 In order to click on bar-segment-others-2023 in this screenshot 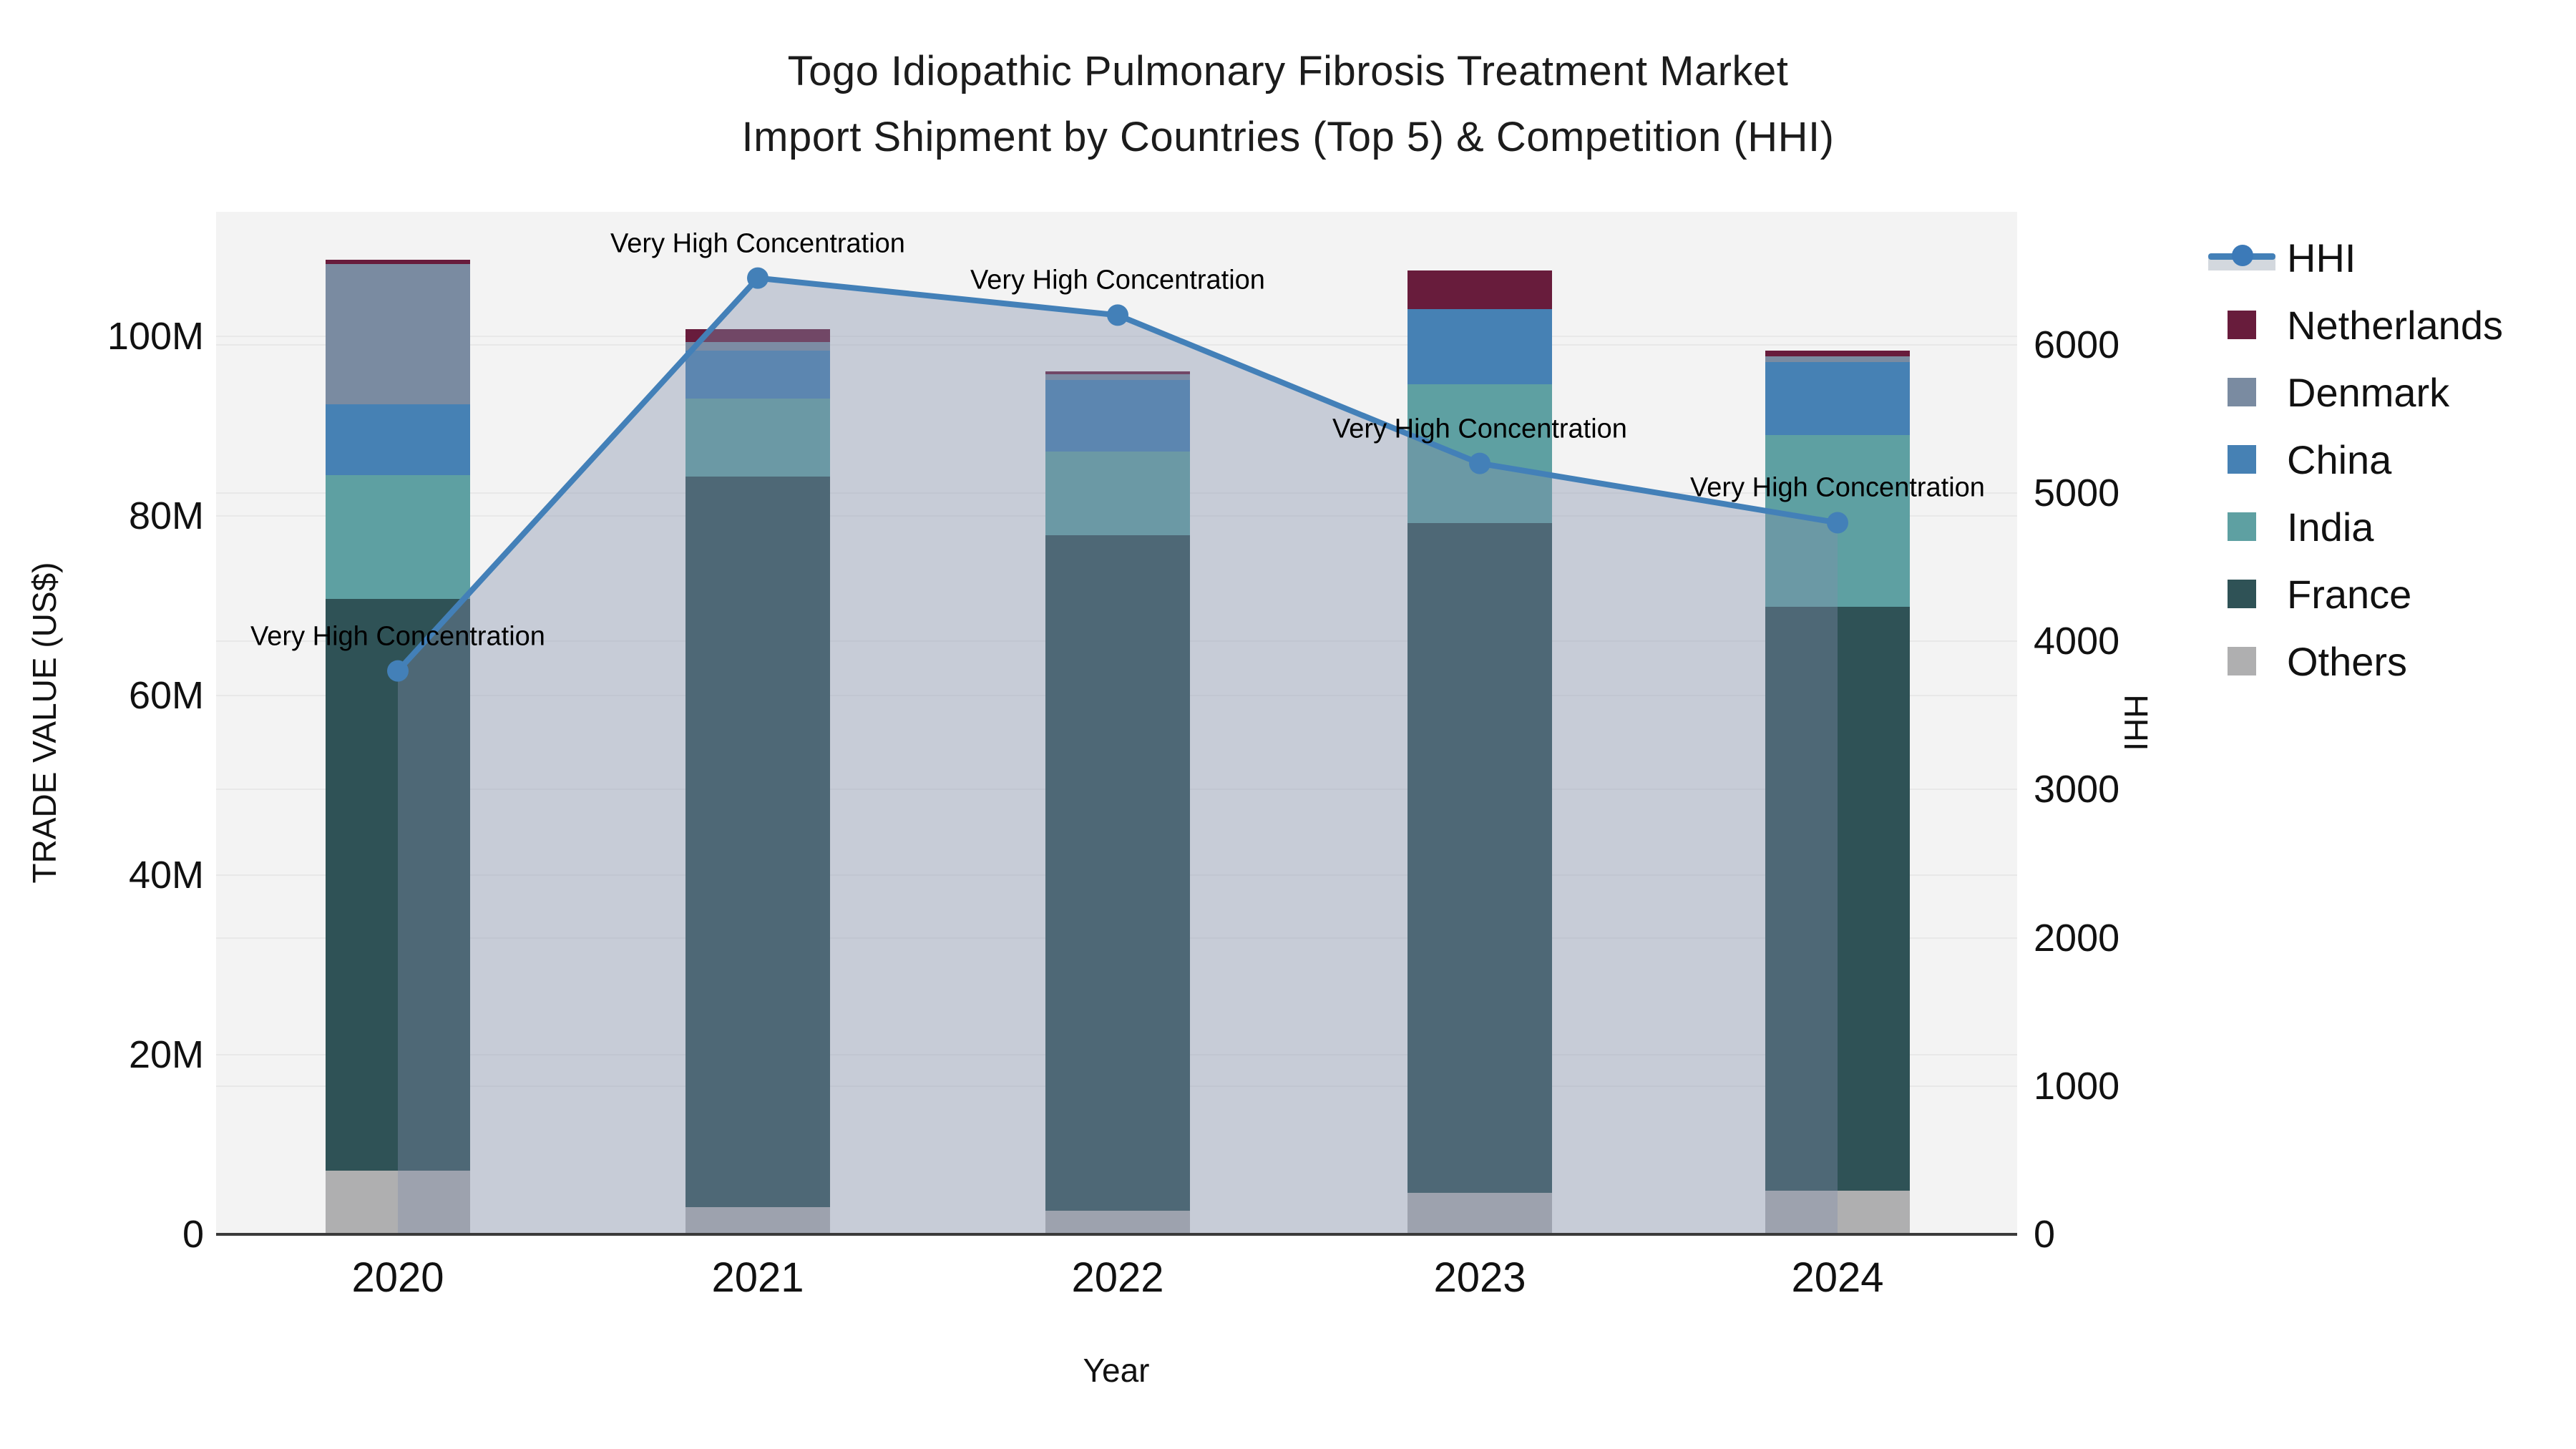, I will do `click(1479, 1213)`.